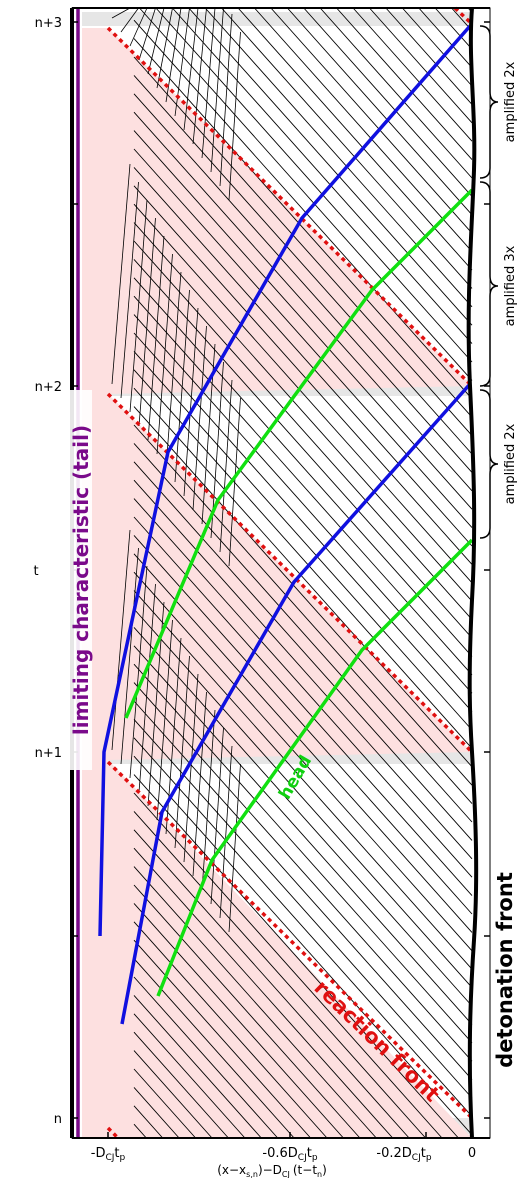 This screenshot has height=1178, width=523. I want to click on x-title-mid: )−D, so click(270, 1170).